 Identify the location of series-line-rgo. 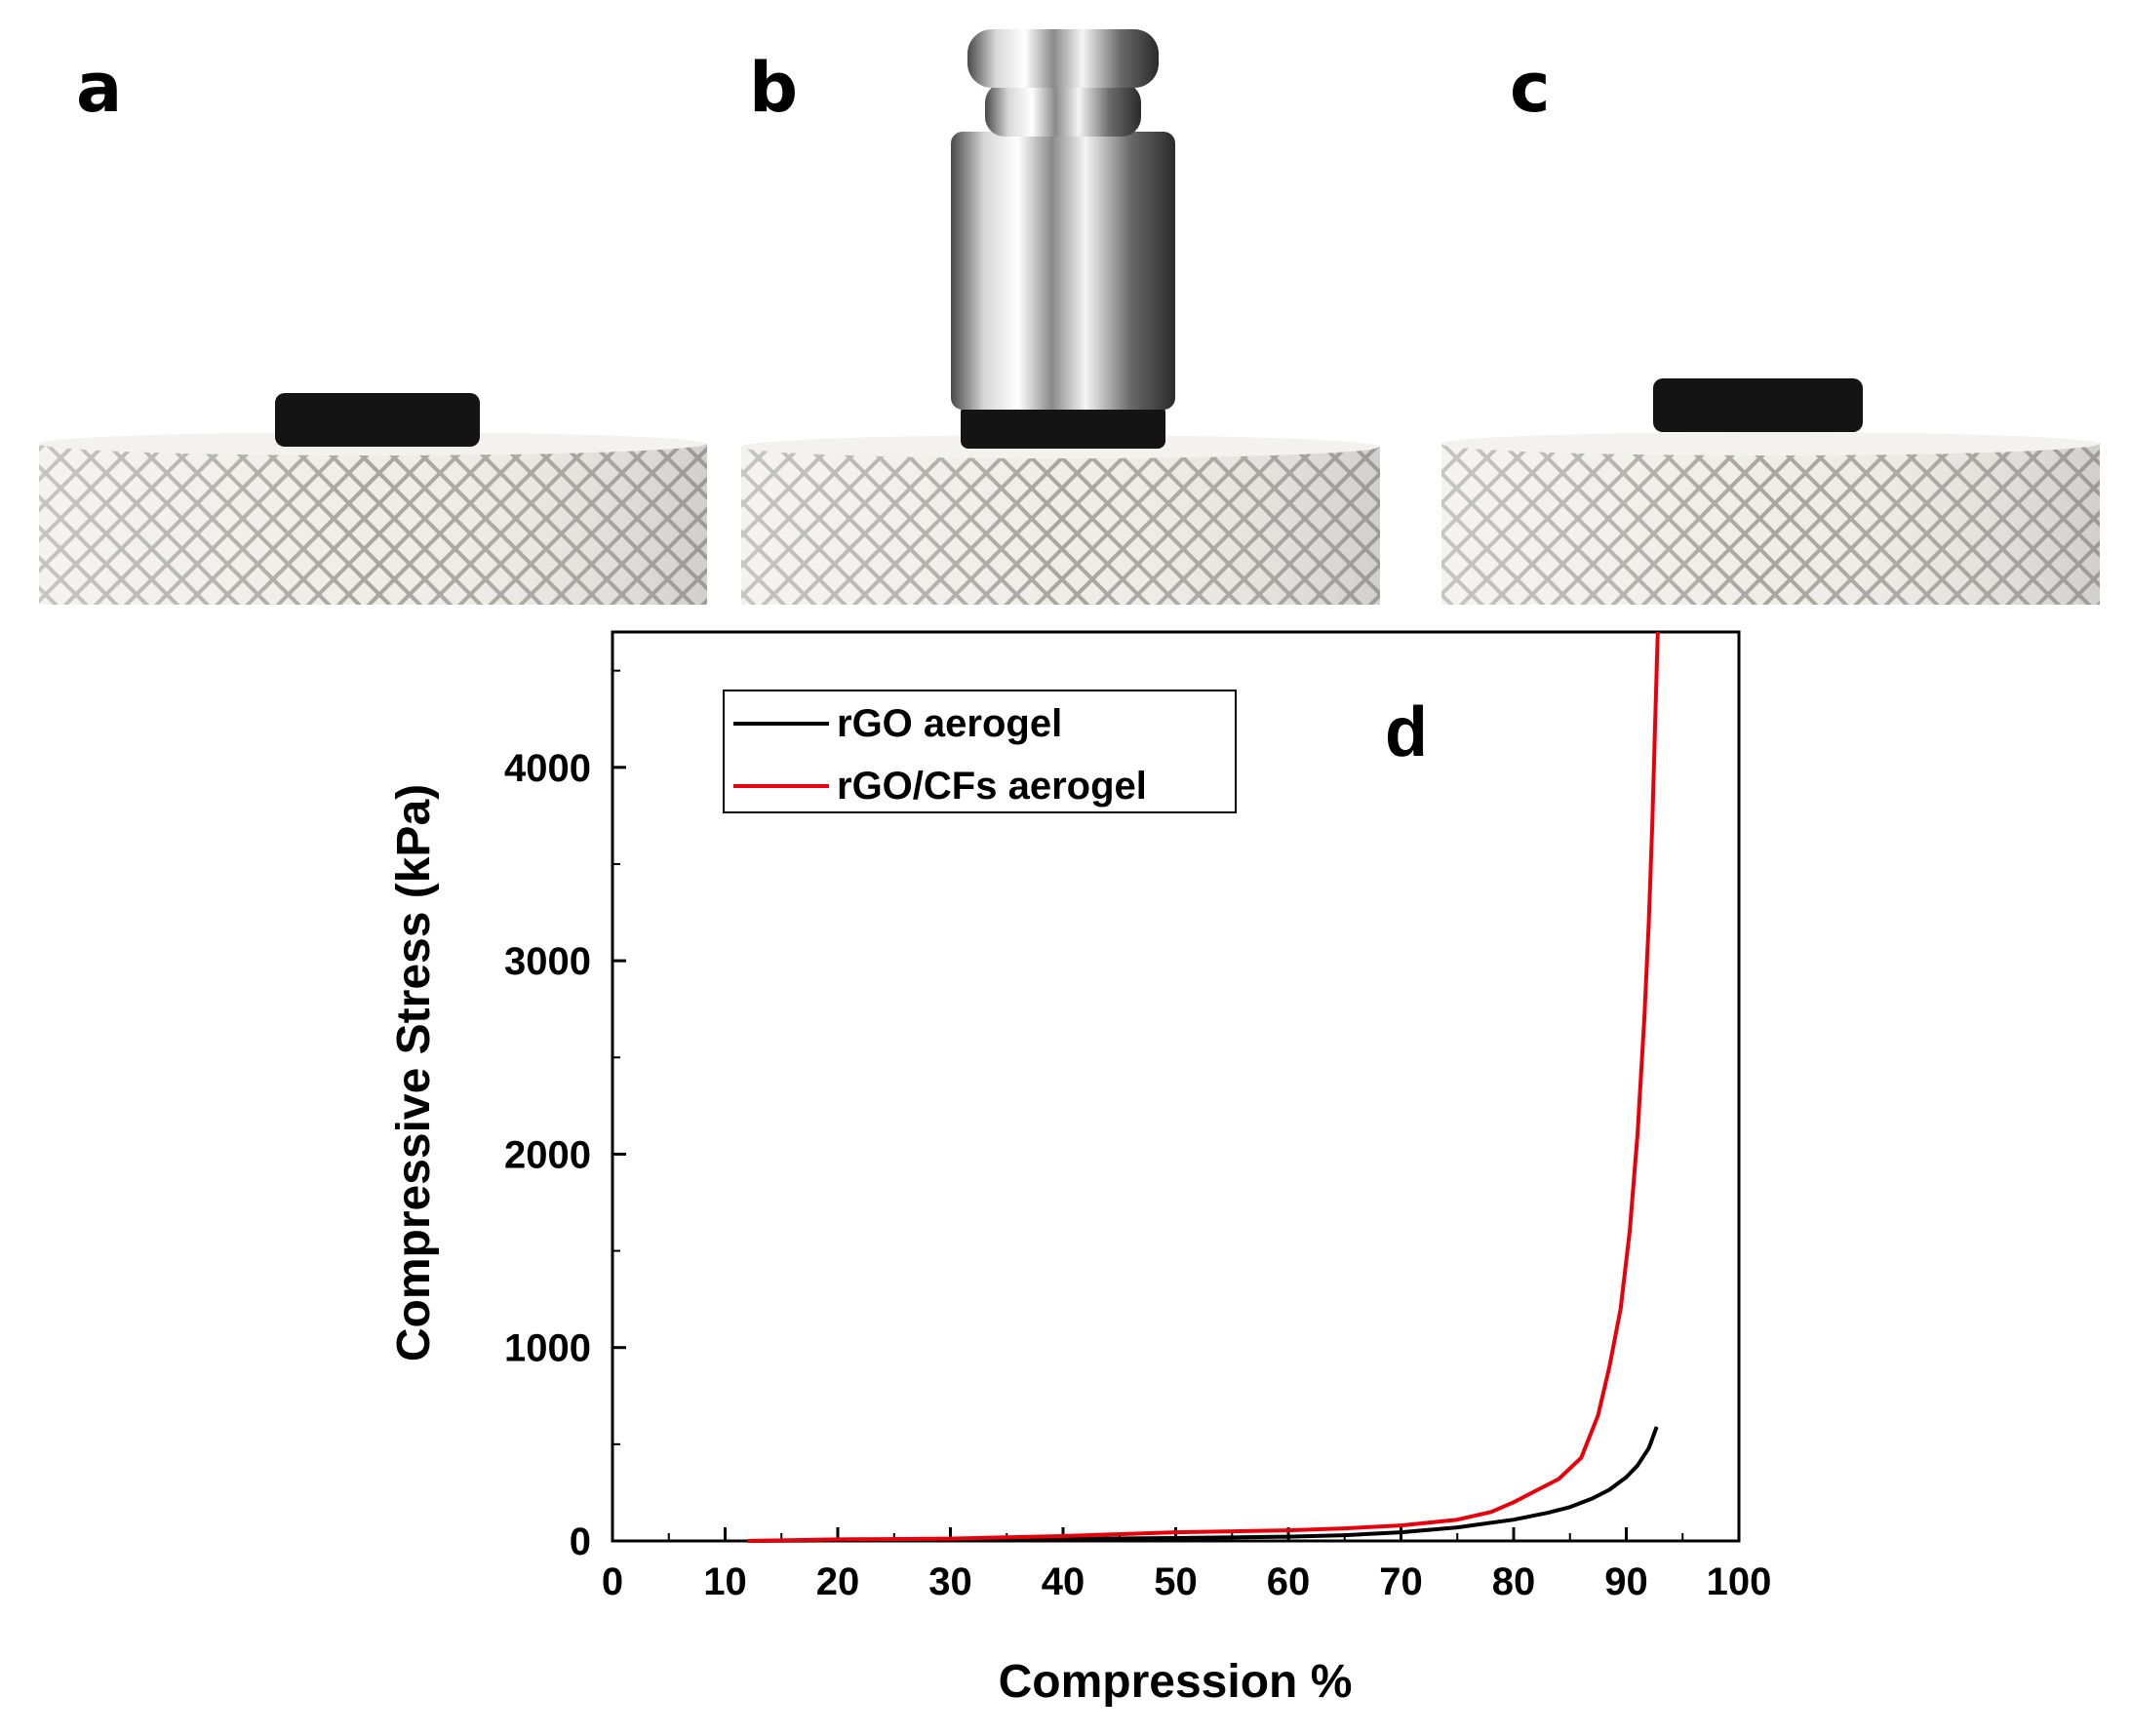
(1203, 1484).